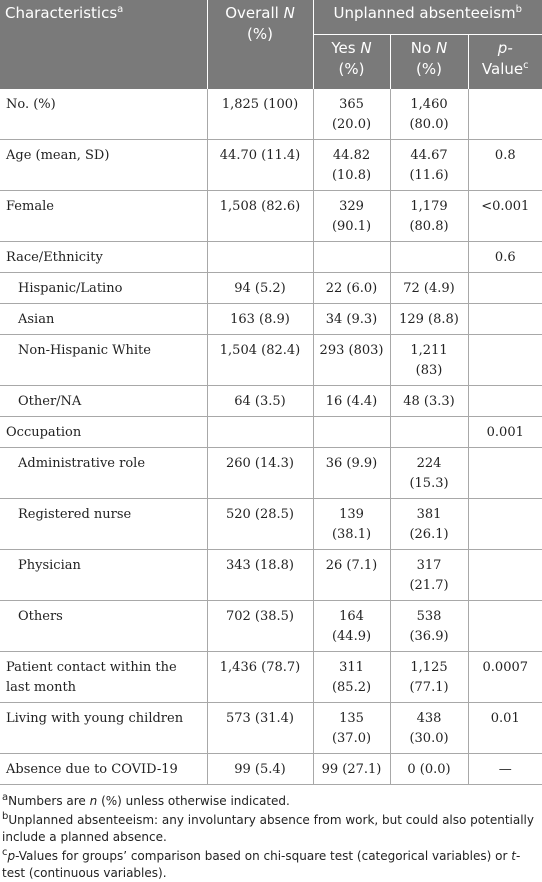  What do you see at coordinates (260, 473) in the screenshot?
I see `cell-overall: 260 (14.3)` at bounding box center [260, 473].